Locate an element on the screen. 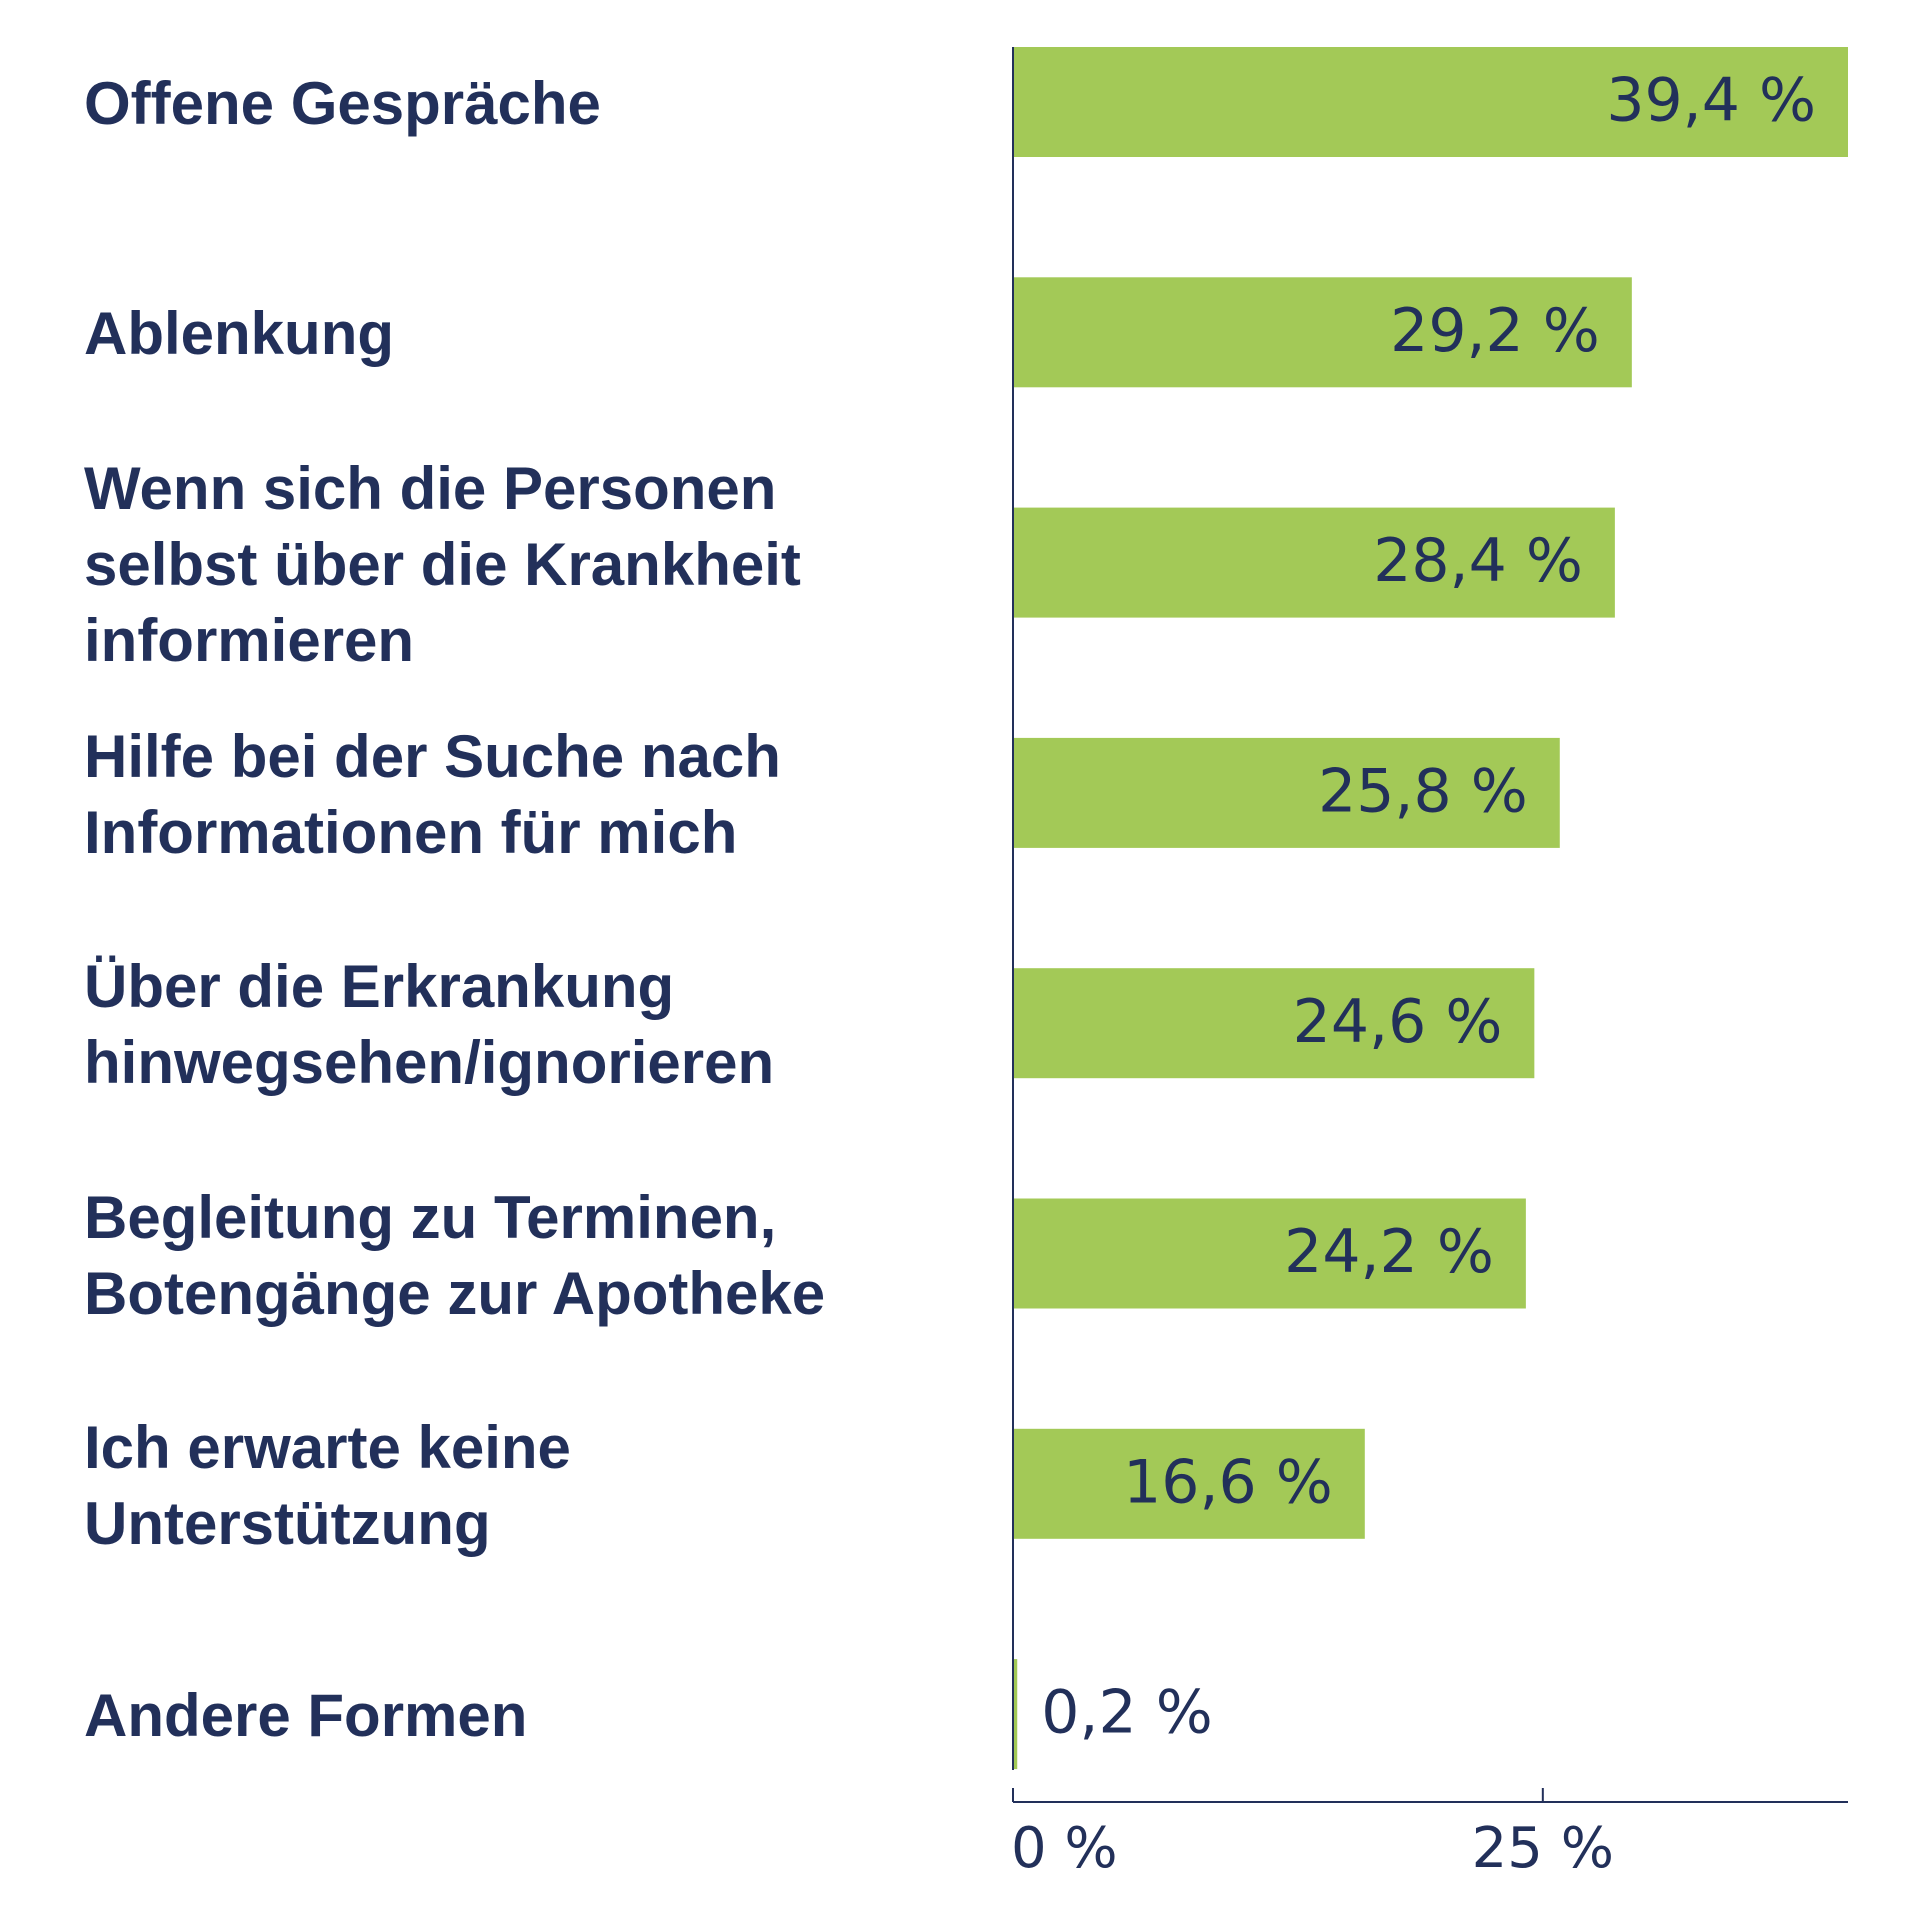 The width and height of the screenshot is (1919, 1924). value-label-7: 0,2 % is located at coordinates (1127, 1713).